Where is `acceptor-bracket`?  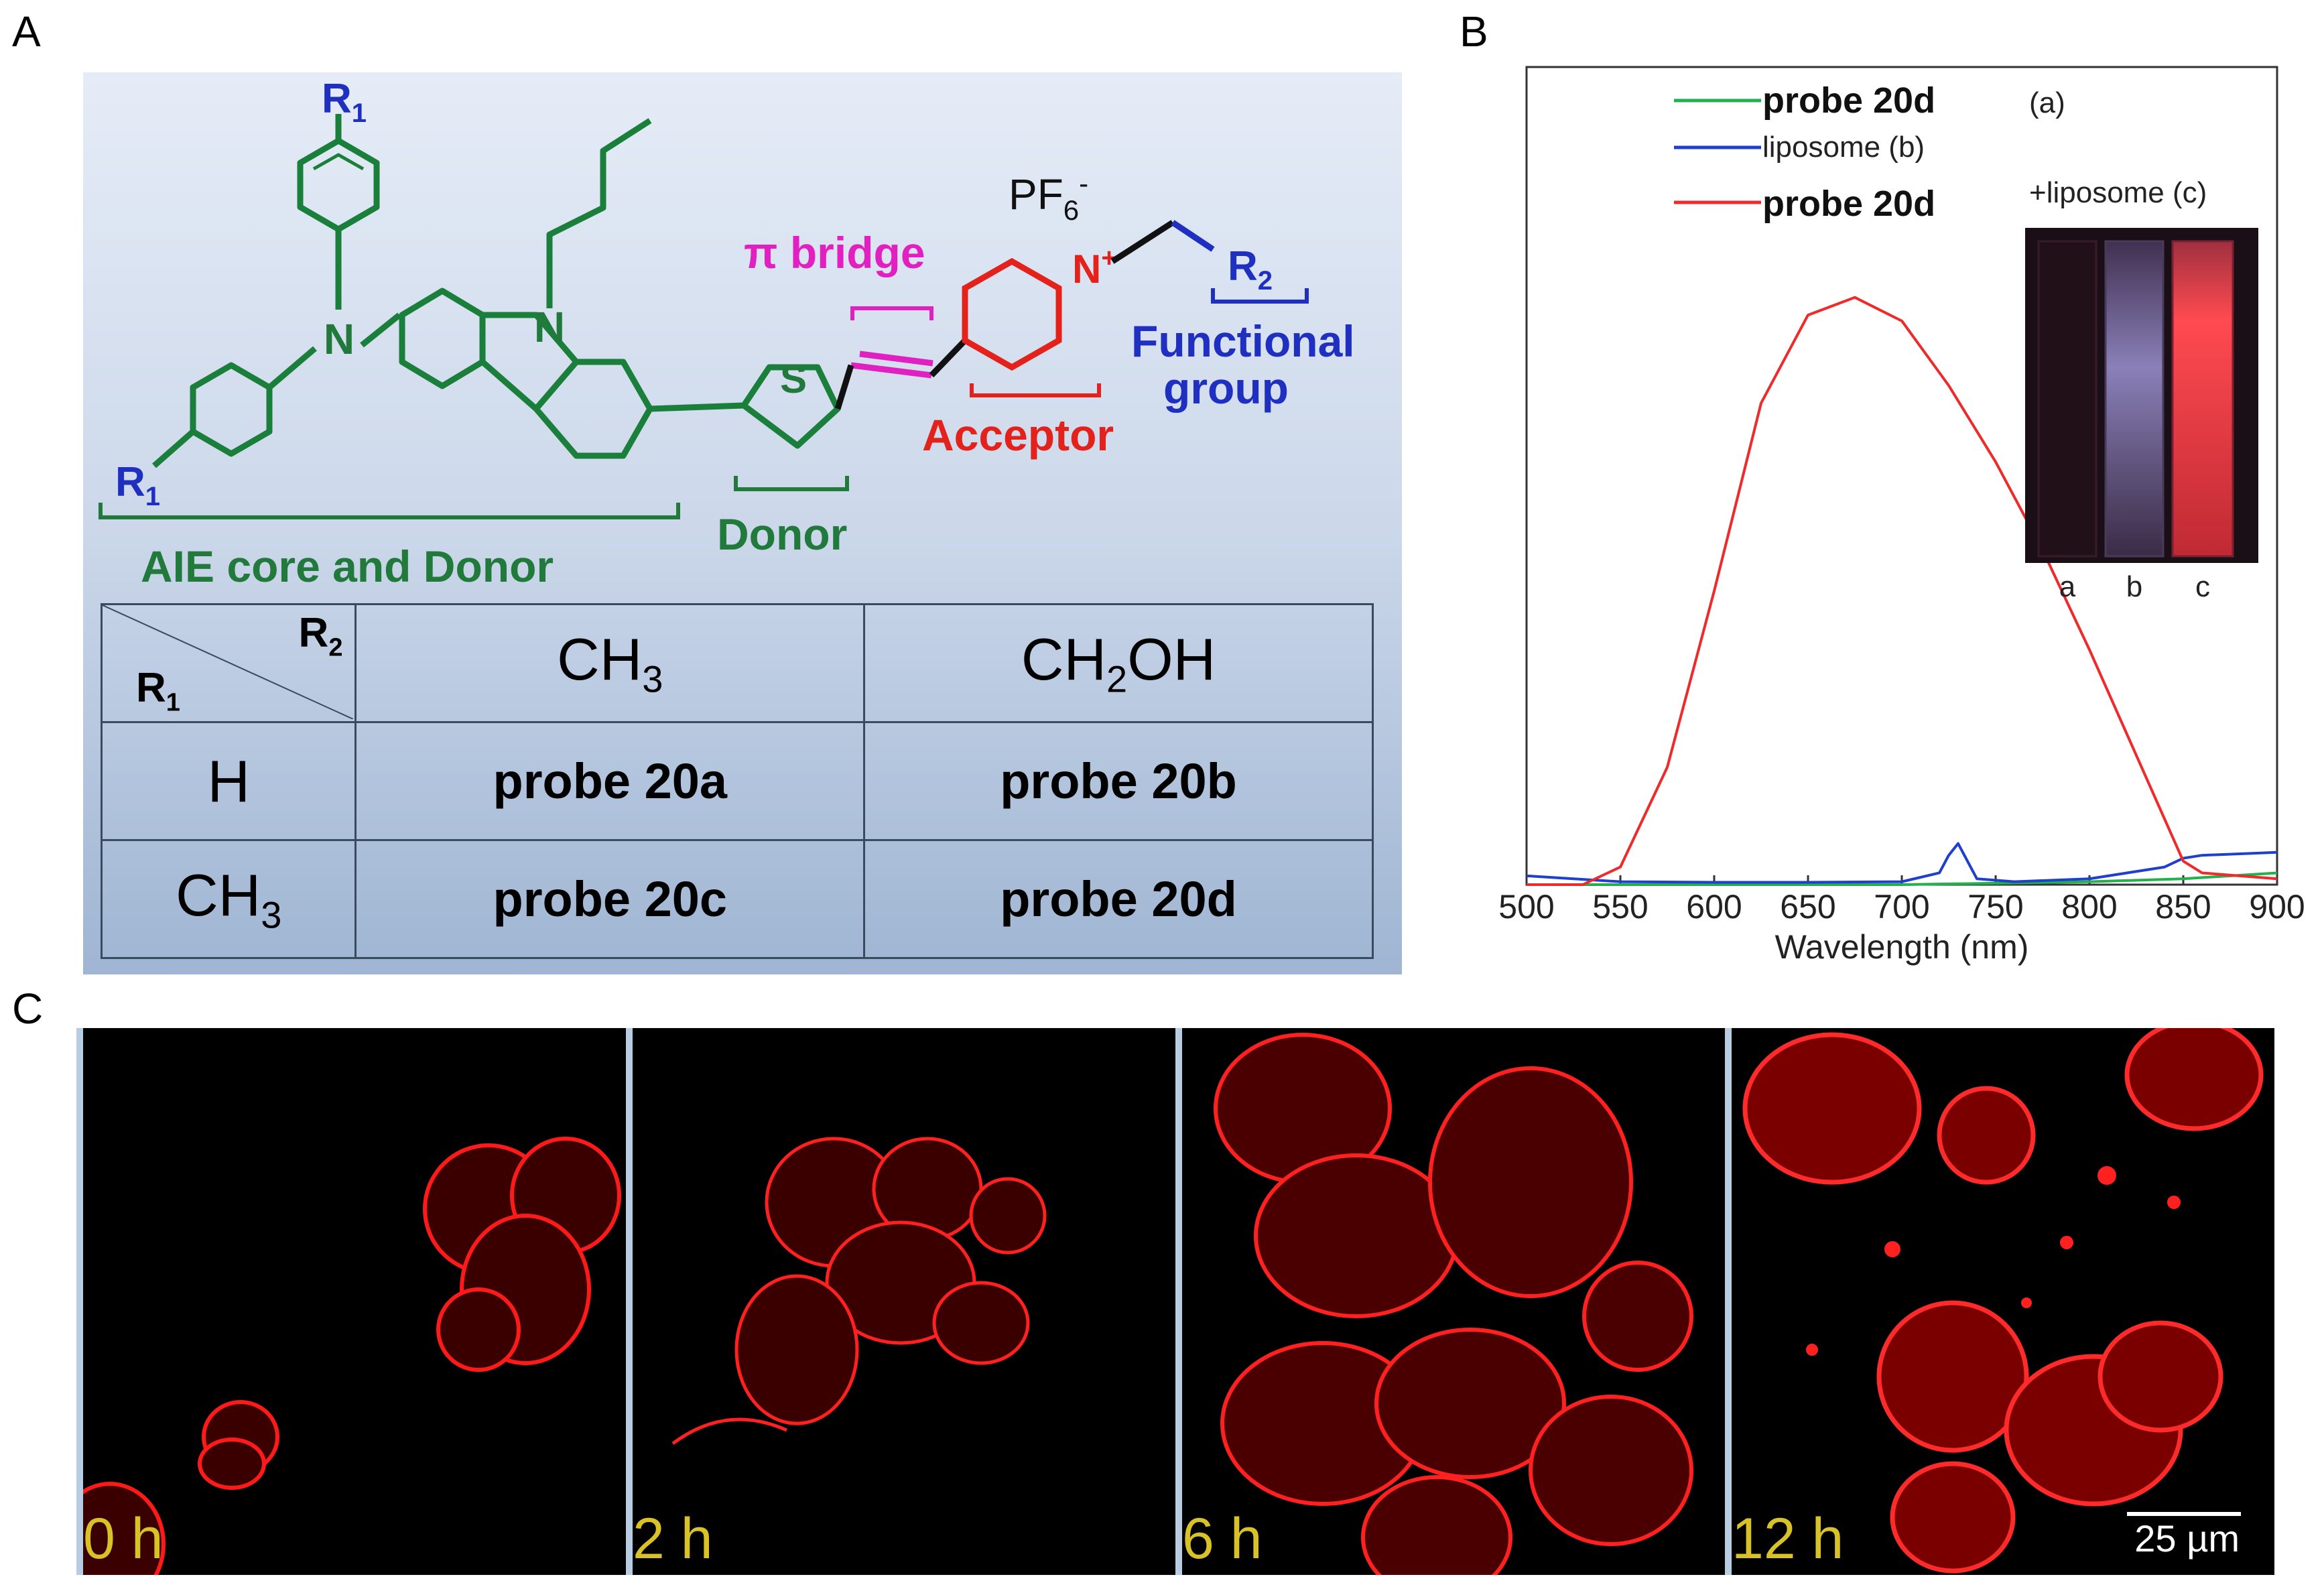
acceptor-bracket is located at coordinates (1035, 390).